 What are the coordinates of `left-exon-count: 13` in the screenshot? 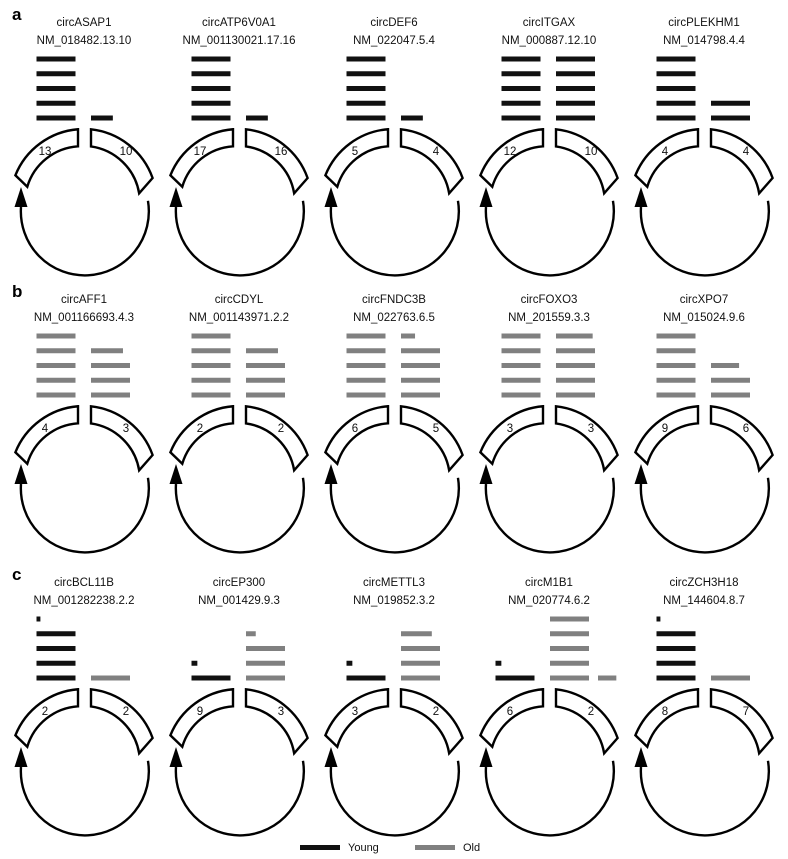 It's located at (45, 152).